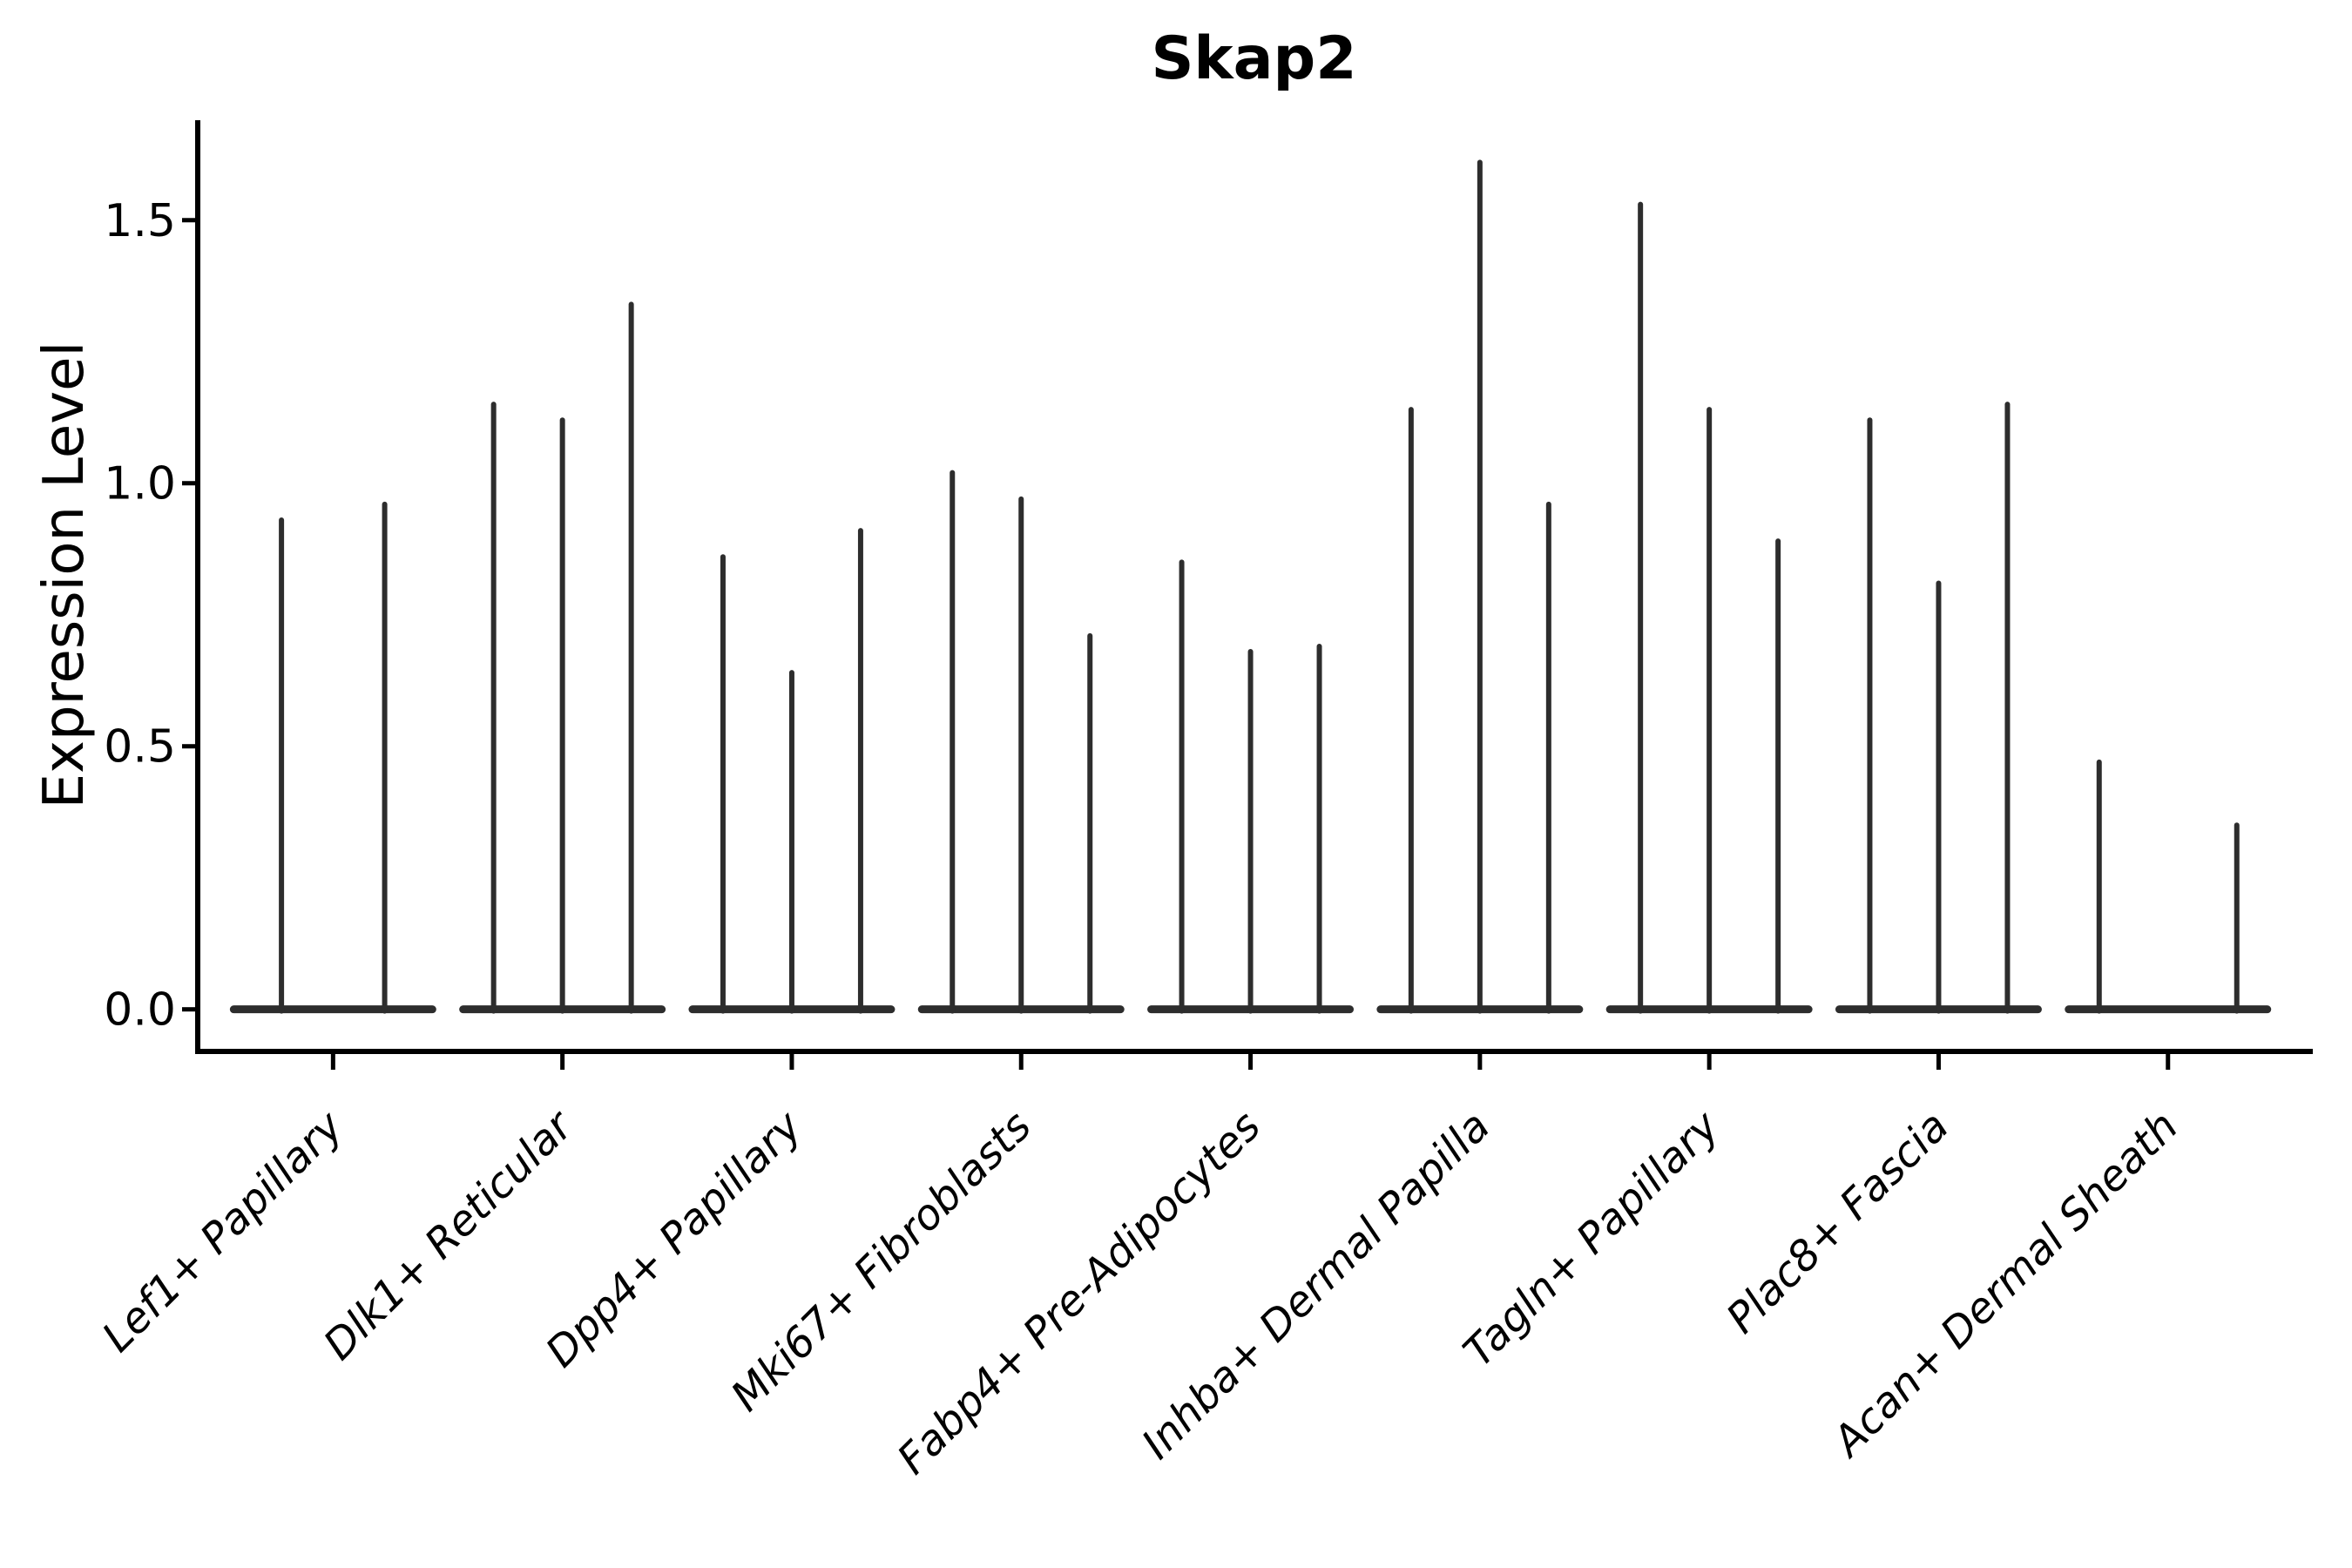 The height and width of the screenshot is (1568, 2352). What do you see at coordinates (140, 747) in the screenshot?
I see `y-tick-label: 0.5` at bounding box center [140, 747].